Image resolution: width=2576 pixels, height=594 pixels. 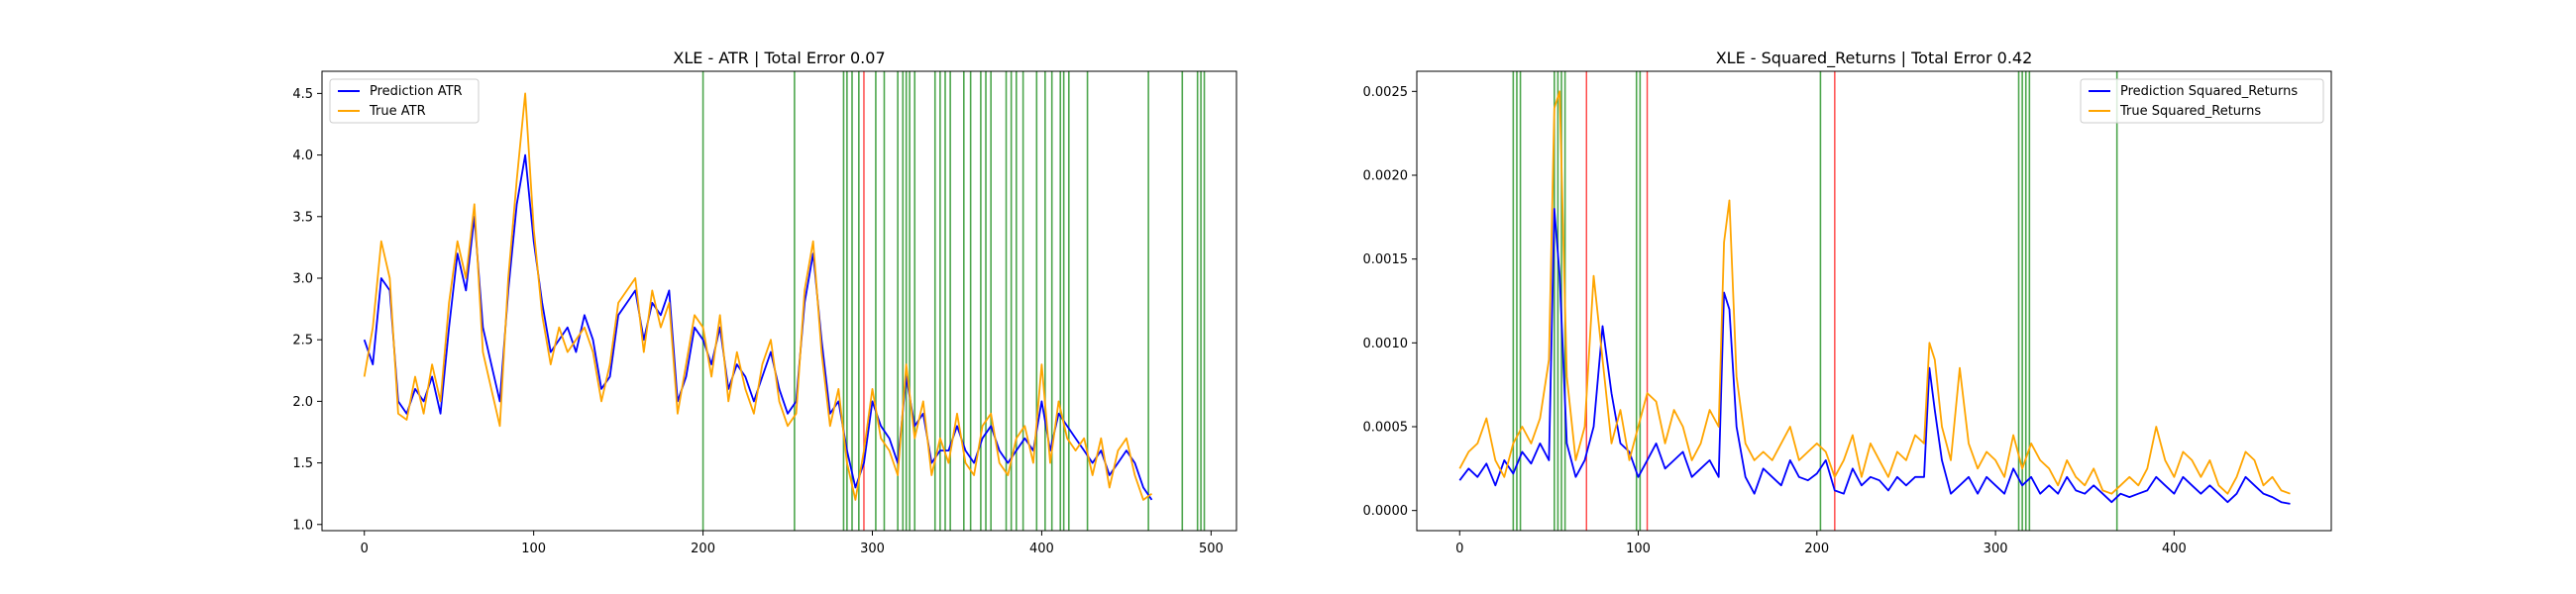 I want to click on x-tick-label: 500, so click(x=1211, y=549).